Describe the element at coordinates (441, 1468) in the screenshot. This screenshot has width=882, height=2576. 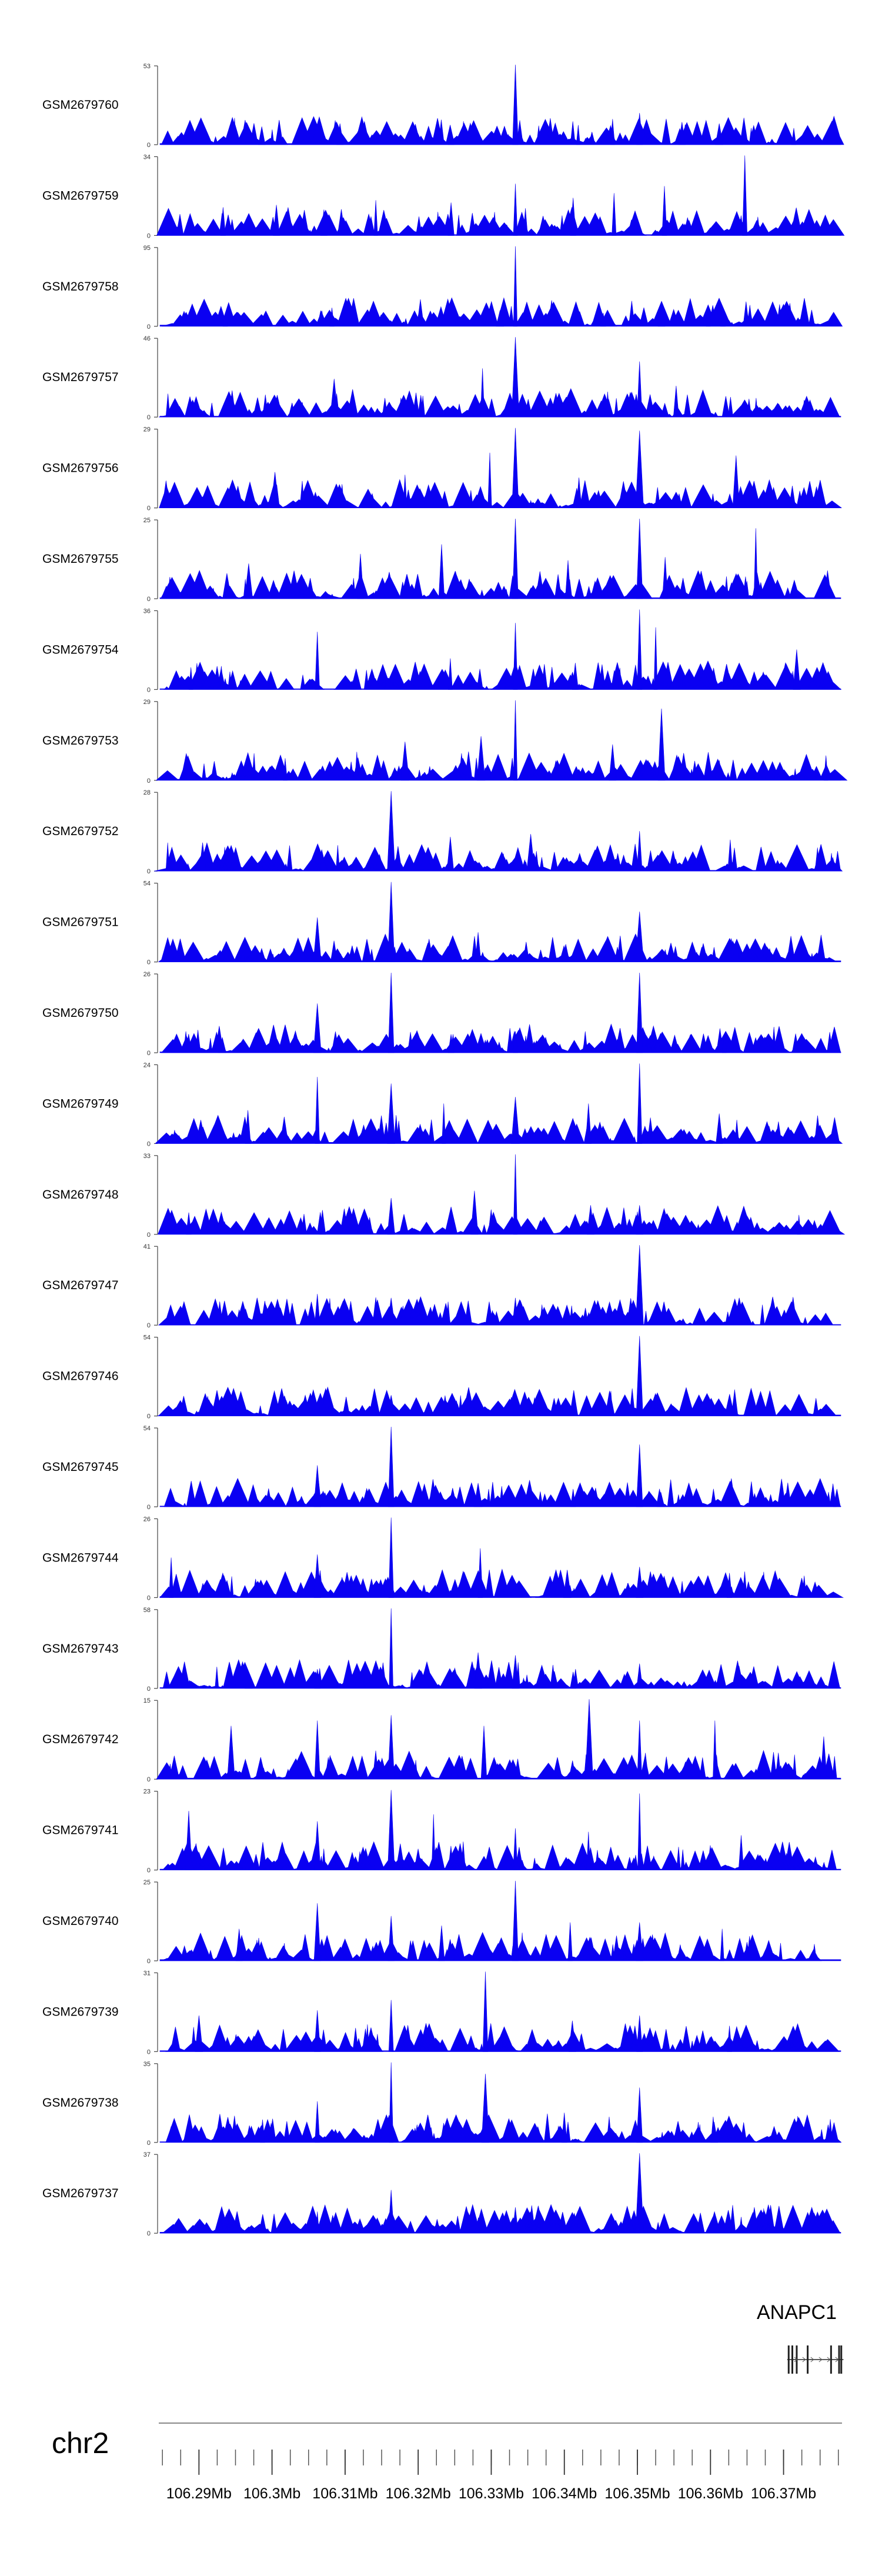
I see `track-GSM2679745: GSM2679745 54 0` at that location.